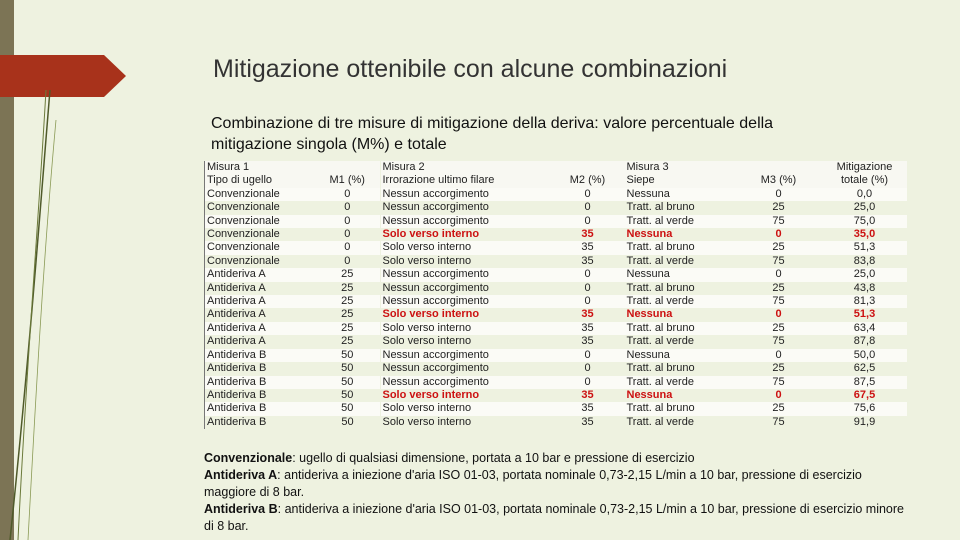  Describe the element at coordinates (241, 509) in the screenshot. I see `note-term: Antideriva B` at that location.